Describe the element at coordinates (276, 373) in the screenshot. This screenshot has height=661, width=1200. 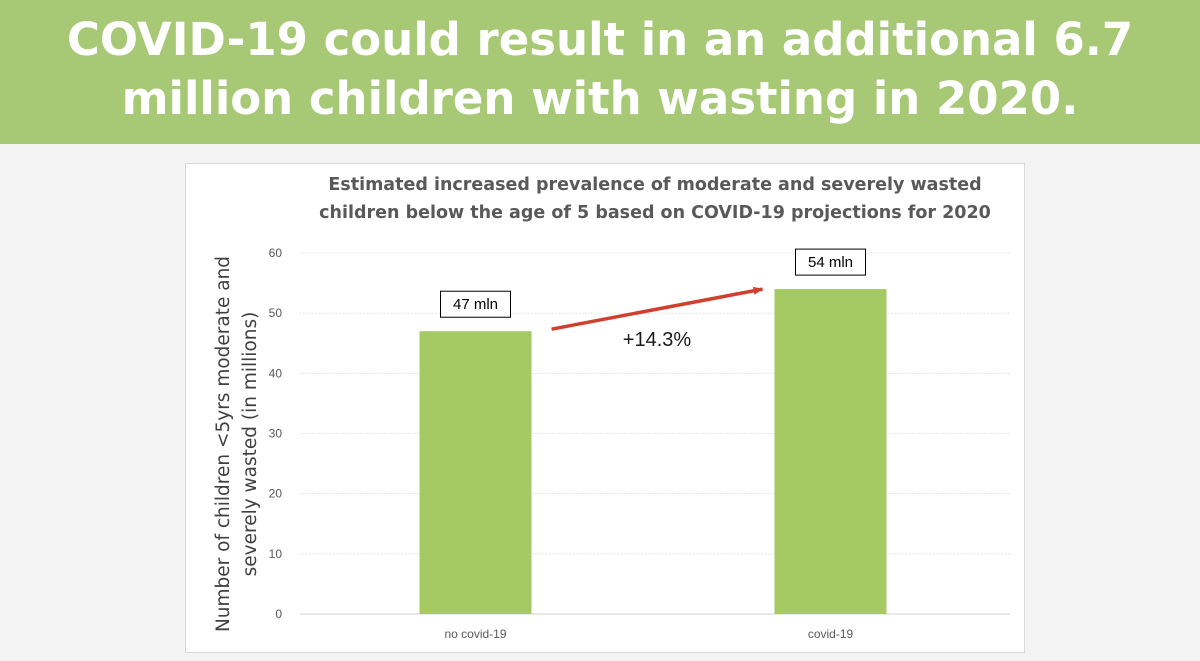
I see `y-tick-label-40: 40` at that location.